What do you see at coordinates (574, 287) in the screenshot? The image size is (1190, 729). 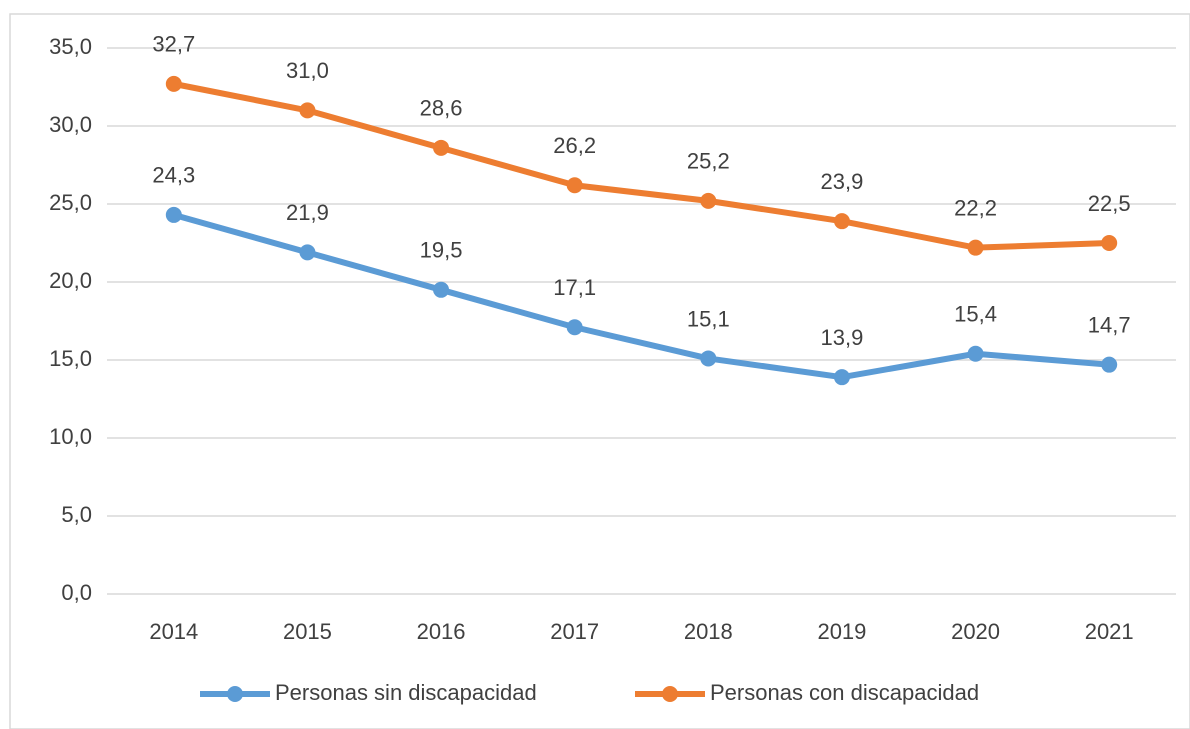 I see `data-label: 17,1` at bounding box center [574, 287].